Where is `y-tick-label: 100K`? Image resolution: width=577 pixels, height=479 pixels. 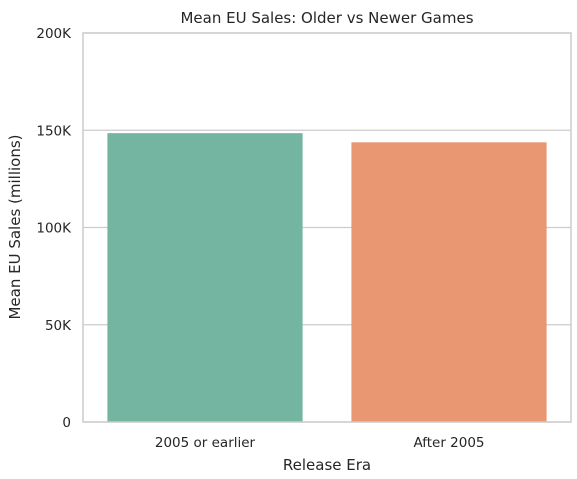 y-tick-label: 100K is located at coordinates (54, 229).